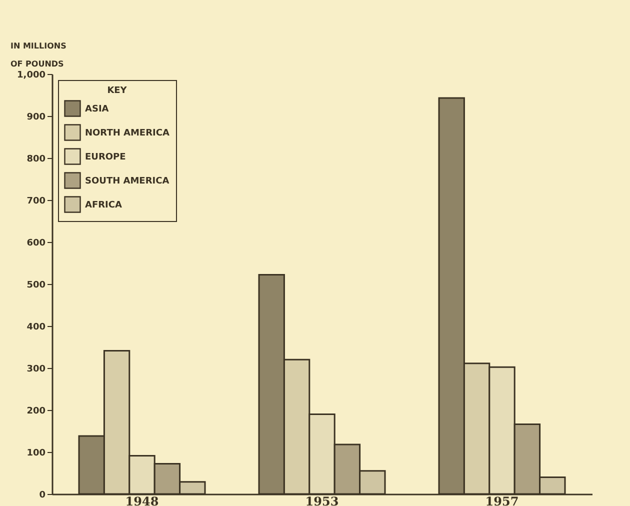 This screenshot has height=506, width=630. Describe the element at coordinates (322, 500) in the screenshot. I see `x-tick-label: 1953` at that location.